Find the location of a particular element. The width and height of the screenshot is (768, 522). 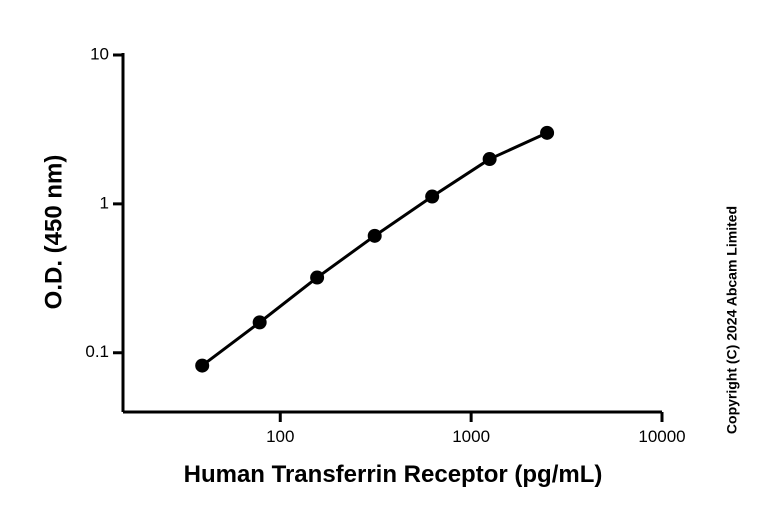

x-axis-title: Human Transferrin Receptor (pg/mL) is located at coordinates (393, 474).